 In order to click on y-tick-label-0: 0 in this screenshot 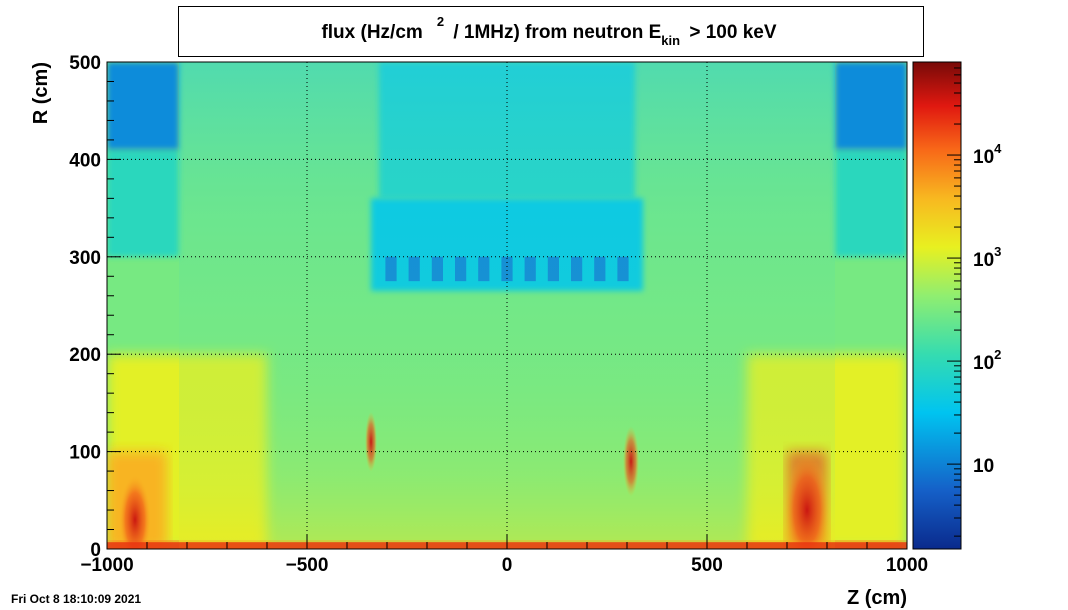, I will do `click(95, 550)`.